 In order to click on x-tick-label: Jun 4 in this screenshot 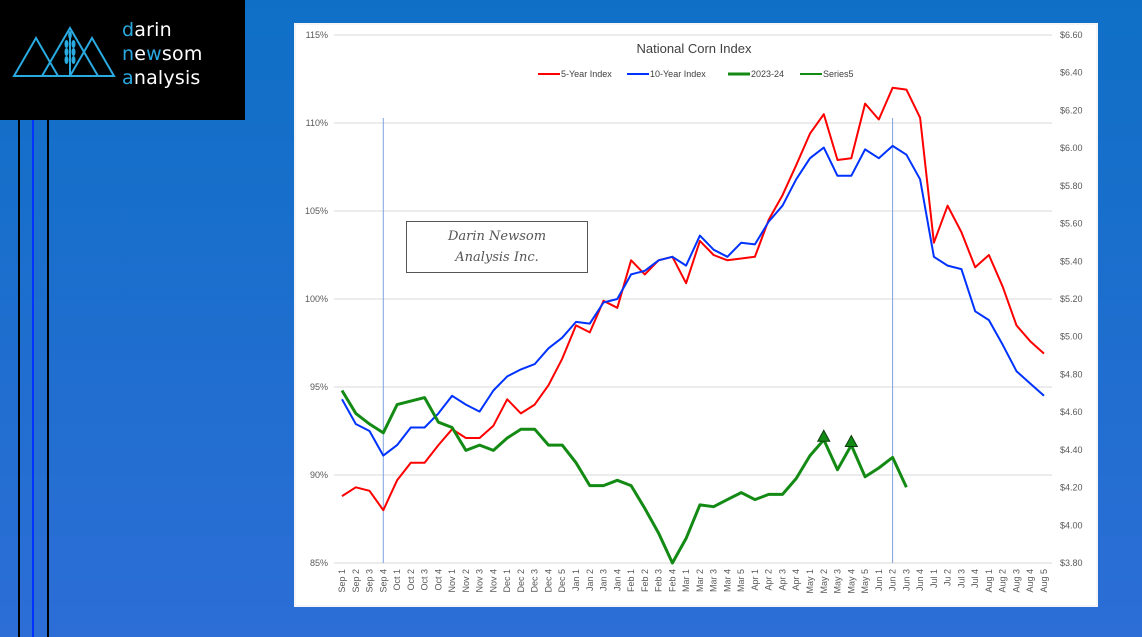, I will do `click(920, 580)`.